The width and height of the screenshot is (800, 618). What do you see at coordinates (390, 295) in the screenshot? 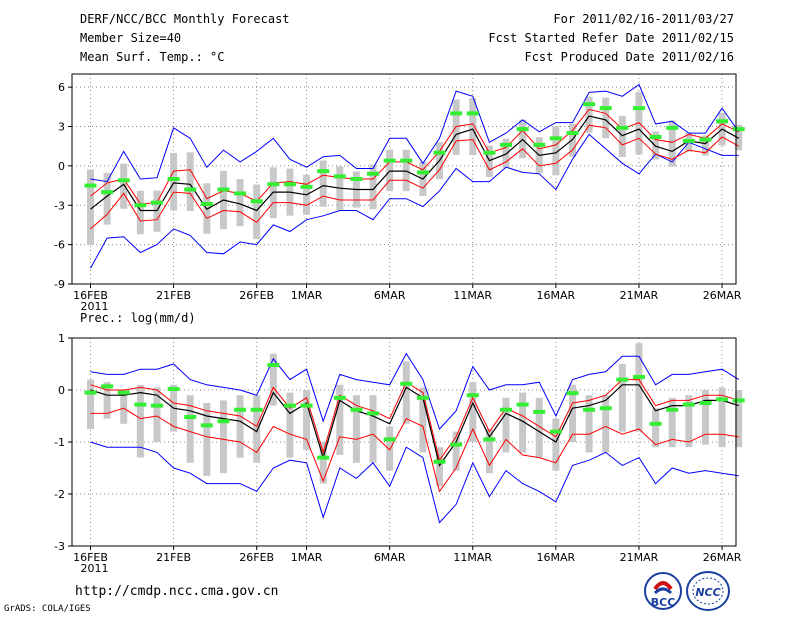
I see `x-tick-label: 6MAR` at bounding box center [390, 295].